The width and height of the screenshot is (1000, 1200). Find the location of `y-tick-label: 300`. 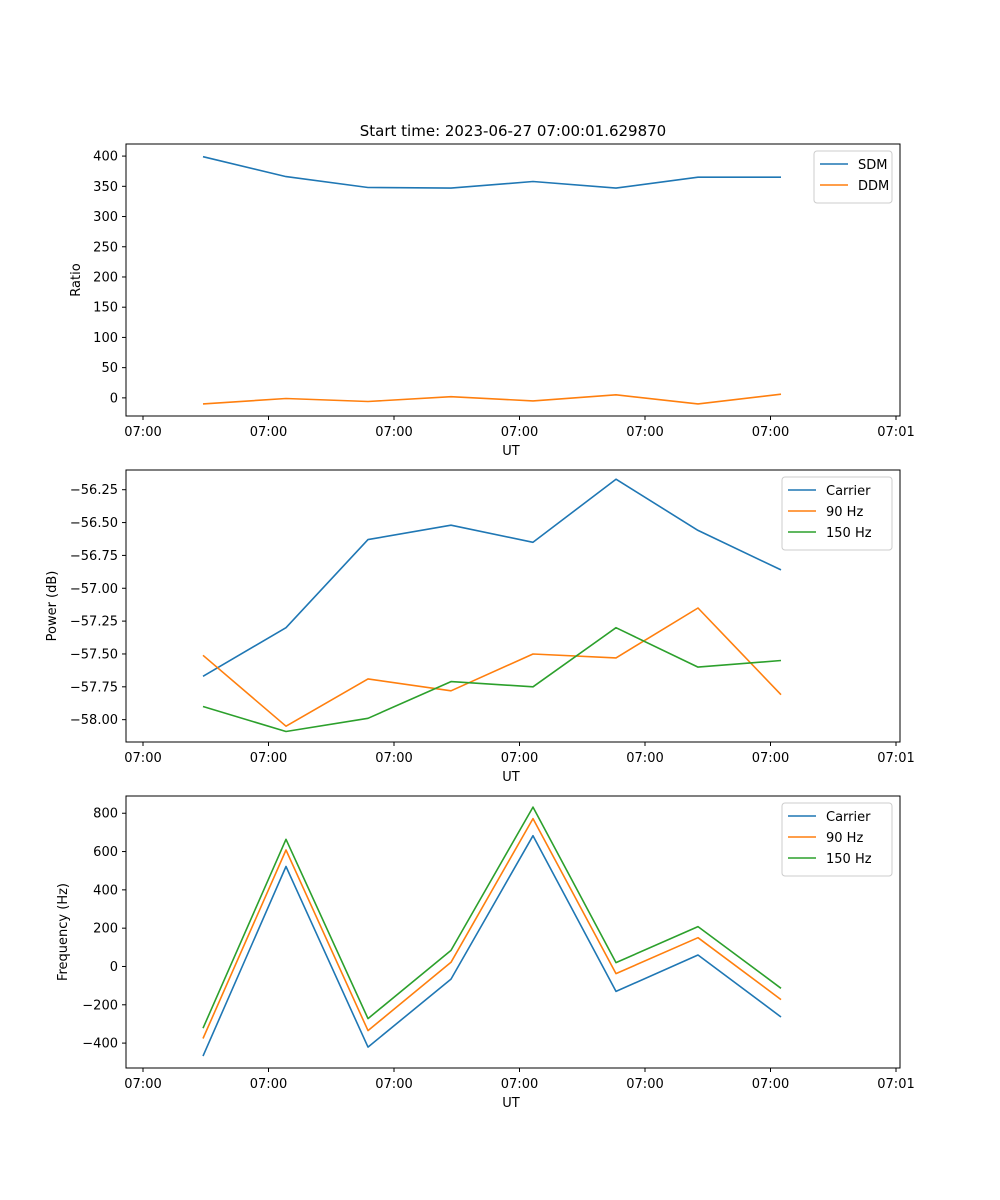

y-tick-label: 300 is located at coordinates (105, 217).